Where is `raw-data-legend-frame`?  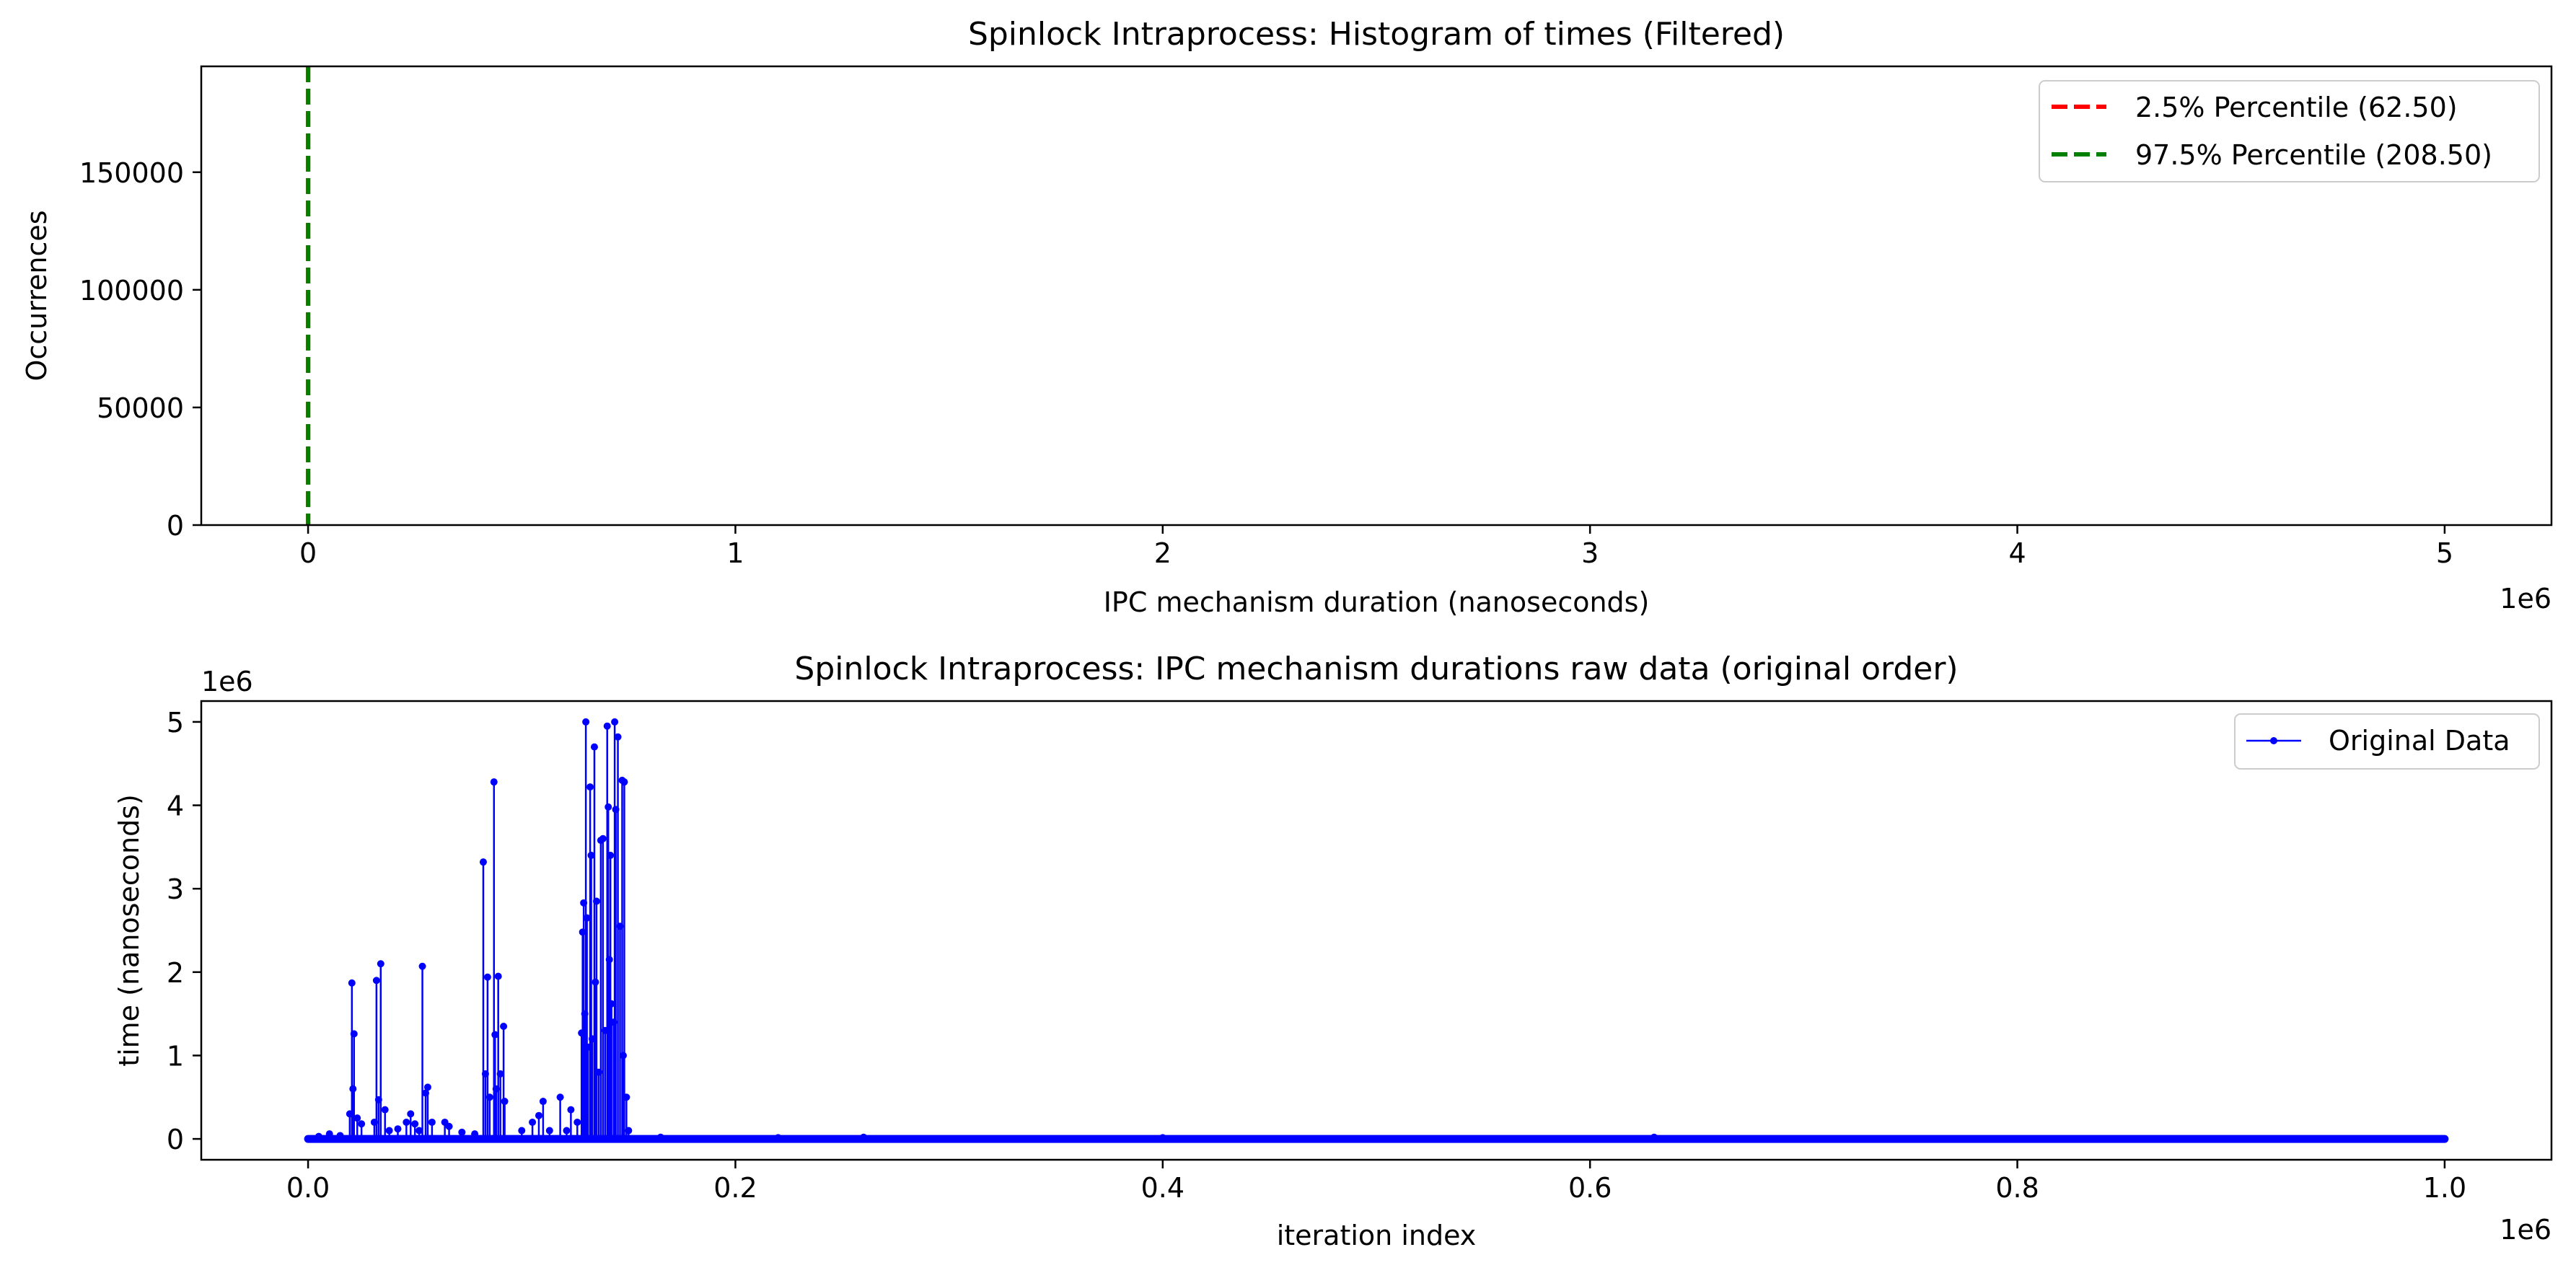 raw-data-legend-frame is located at coordinates (2387, 742).